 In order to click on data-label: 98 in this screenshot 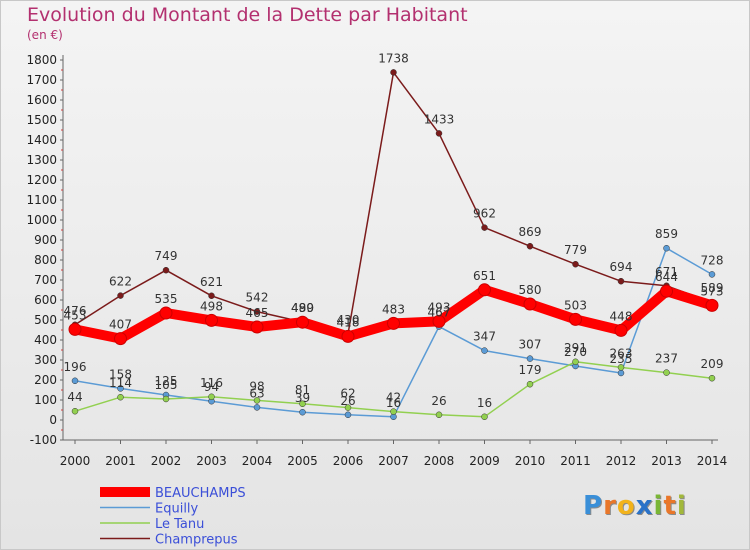, I will do `click(256, 386)`.